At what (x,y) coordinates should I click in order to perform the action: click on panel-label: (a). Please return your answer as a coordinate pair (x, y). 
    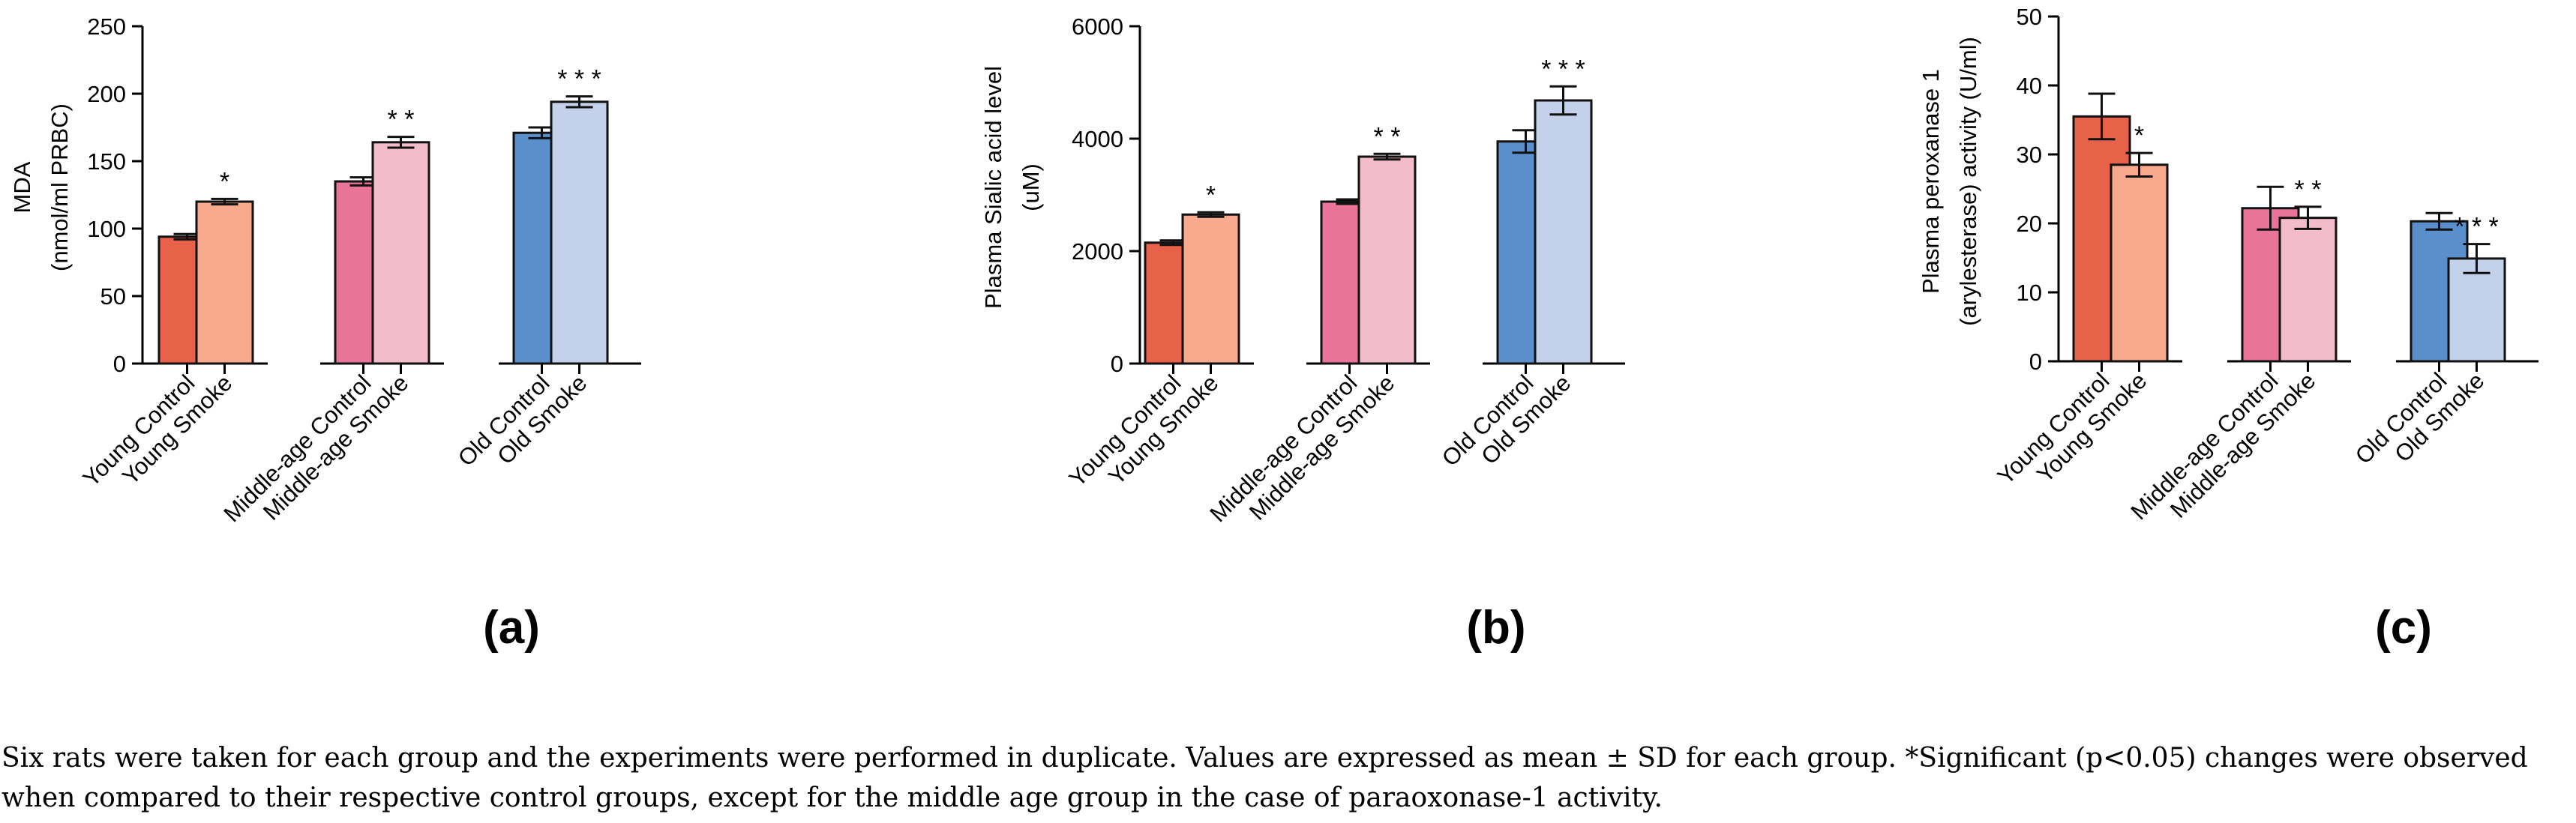
    Looking at the image, I should click on (512, 628).